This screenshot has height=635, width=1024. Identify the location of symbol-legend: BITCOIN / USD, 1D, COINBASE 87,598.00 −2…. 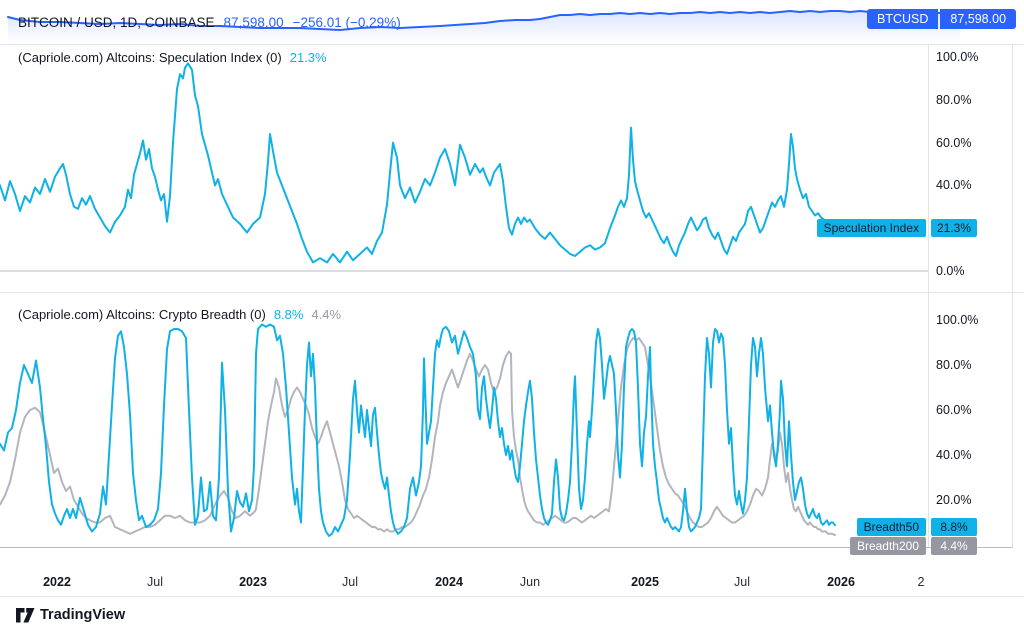
(209, 22).